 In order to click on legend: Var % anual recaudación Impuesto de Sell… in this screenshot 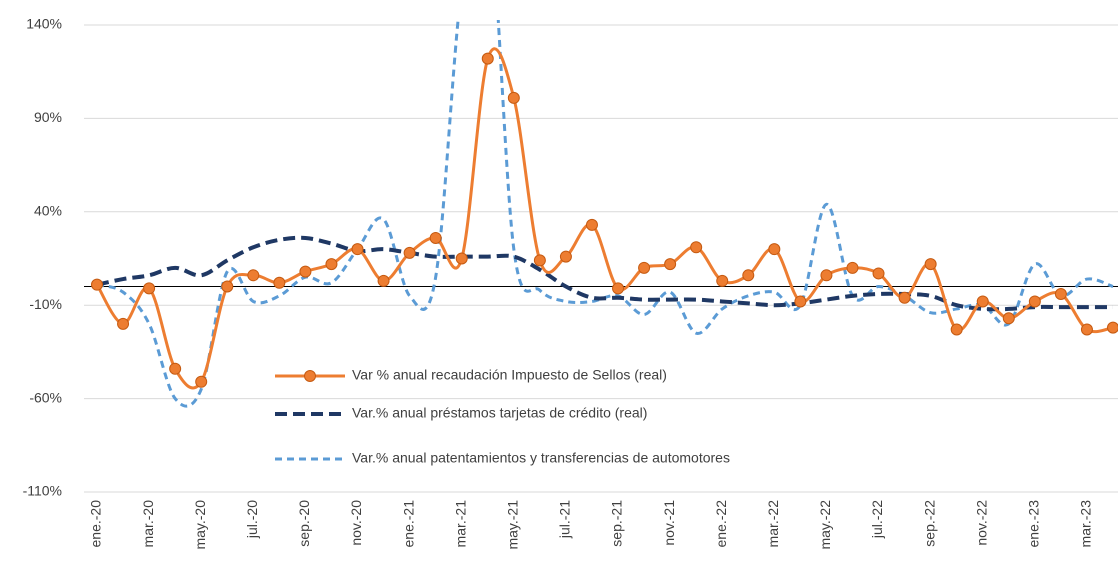, I will do `click(502, 416)`.